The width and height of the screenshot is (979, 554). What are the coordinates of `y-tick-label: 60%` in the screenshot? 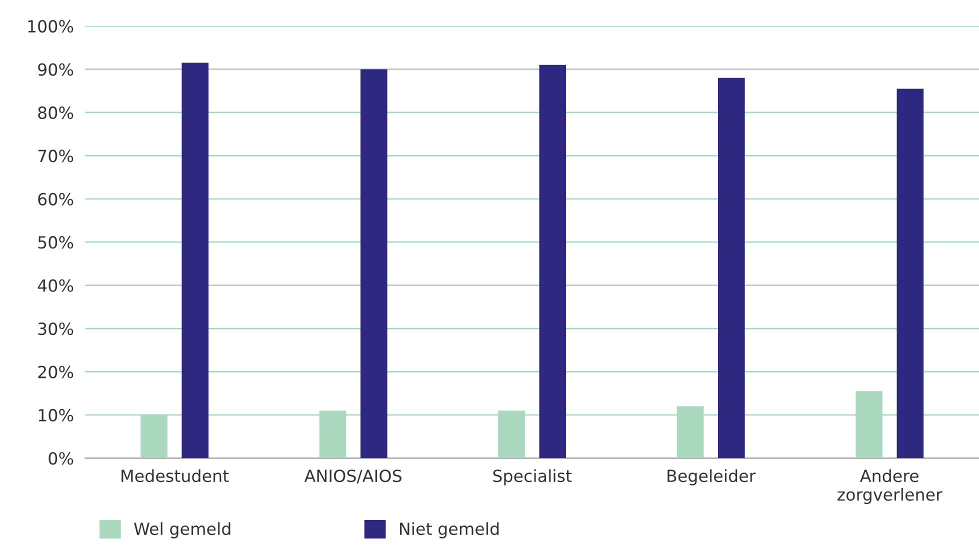 It's located at (56, 199).